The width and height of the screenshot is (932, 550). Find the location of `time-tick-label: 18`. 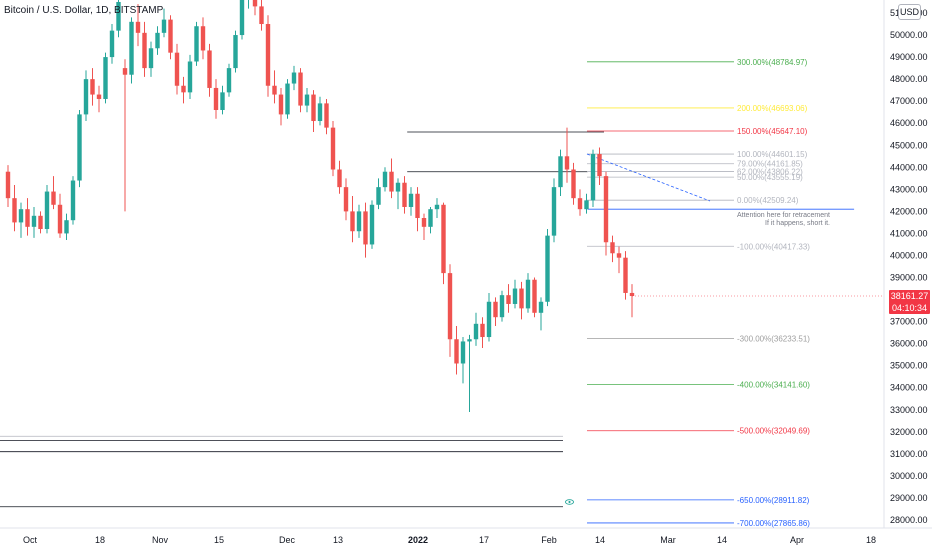

time-tick-label: 18 is located at coordinates (871, 540).